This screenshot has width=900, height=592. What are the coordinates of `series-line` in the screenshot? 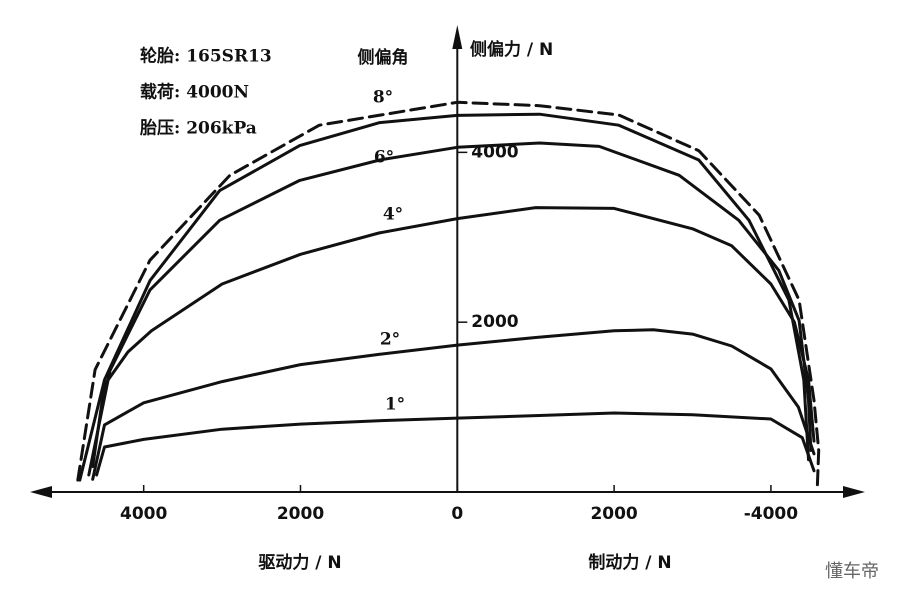 It's located at (455, 444).